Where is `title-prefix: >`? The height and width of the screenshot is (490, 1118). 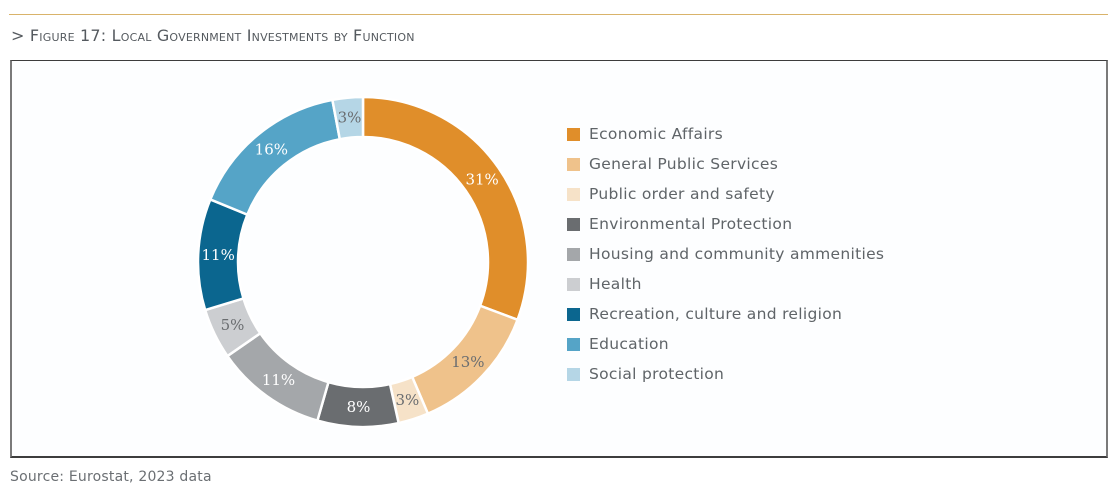
title-prefix: > is located at coordinates (18, 35).